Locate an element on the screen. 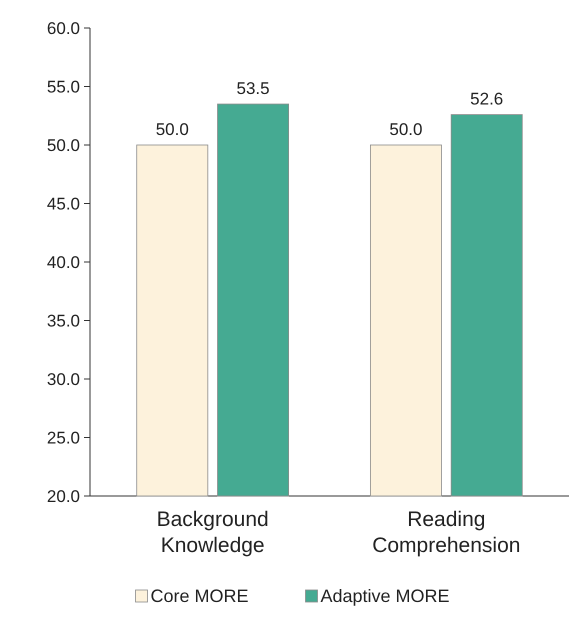 The image size is (581, 622). data-label: 52.6 is located at coordinates (487, 99).